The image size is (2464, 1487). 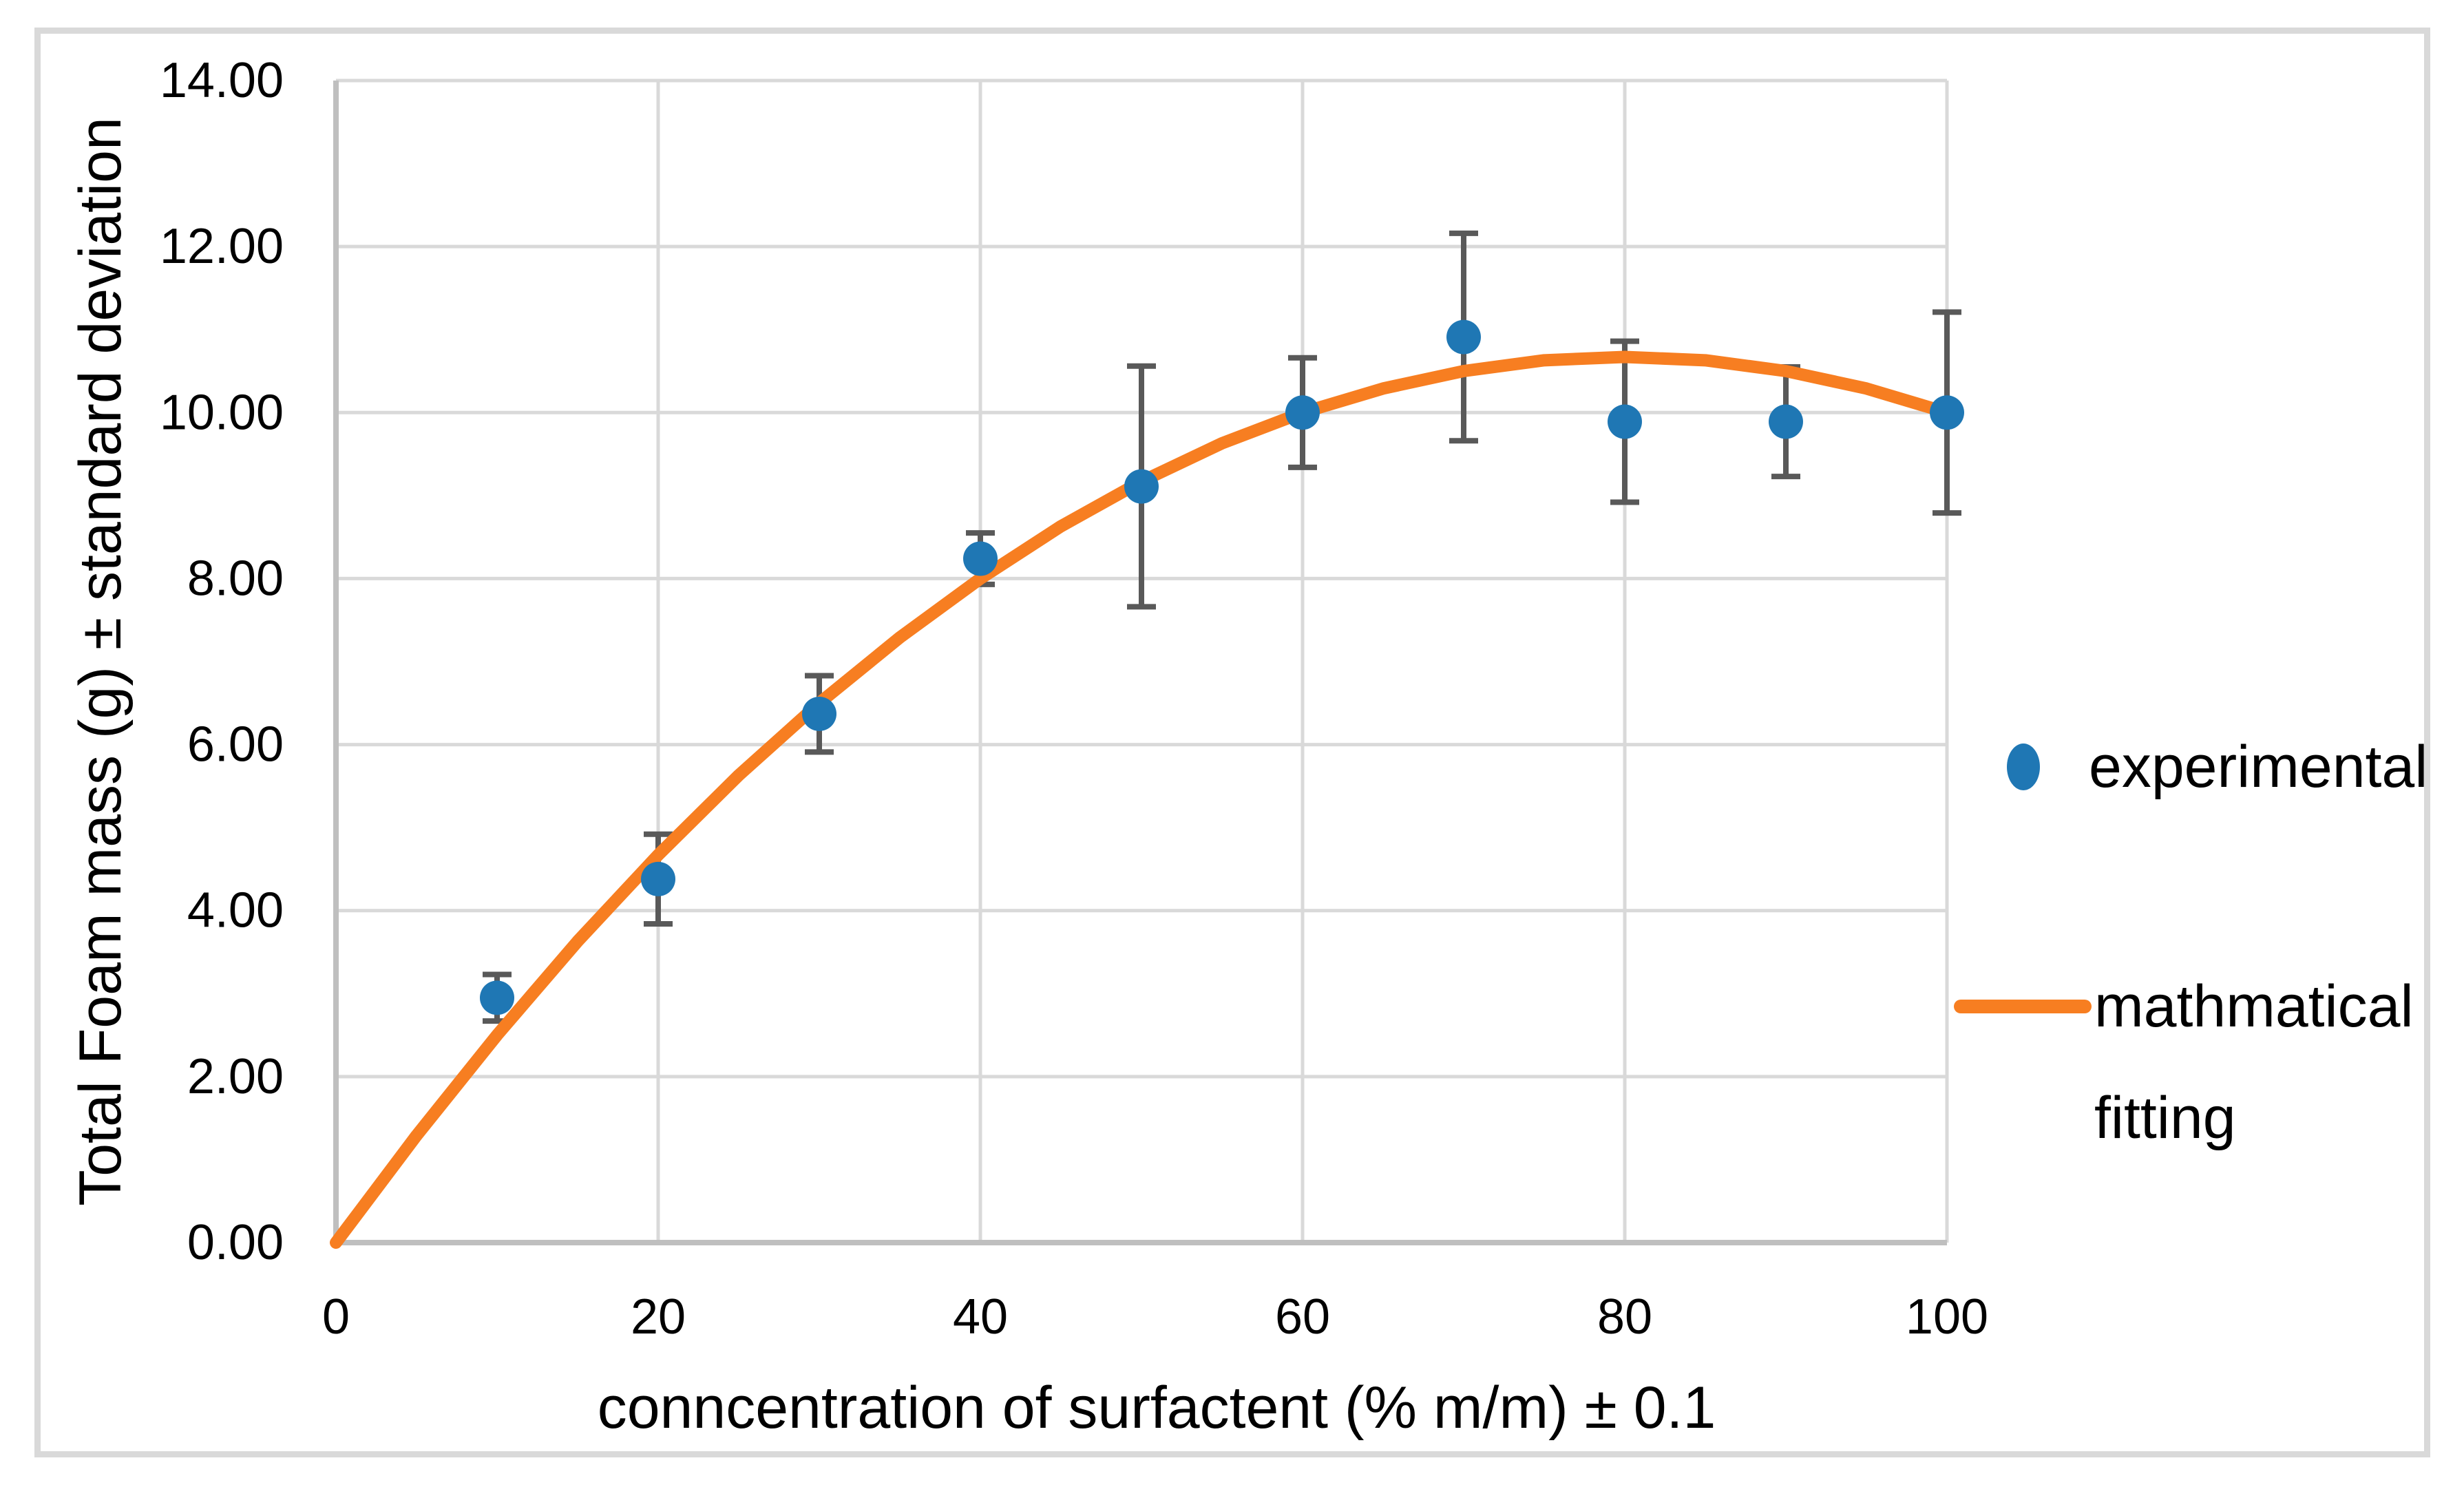 I want to click on x-tick-label: 80, so click(x=1624, y=1316).